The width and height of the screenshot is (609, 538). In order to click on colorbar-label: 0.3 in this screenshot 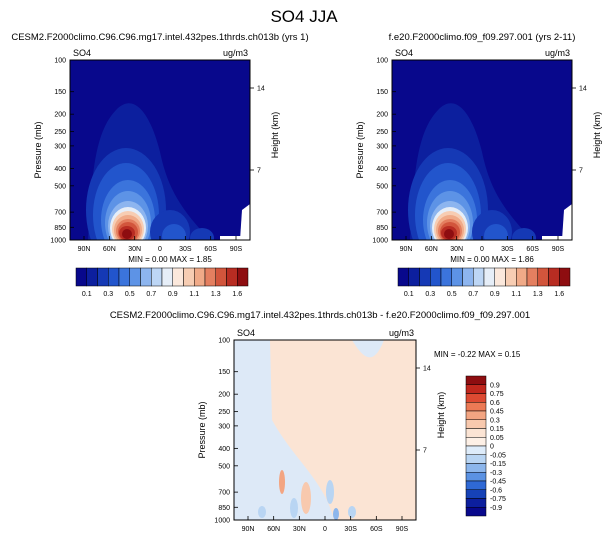, I will do `click(108, 294)`.